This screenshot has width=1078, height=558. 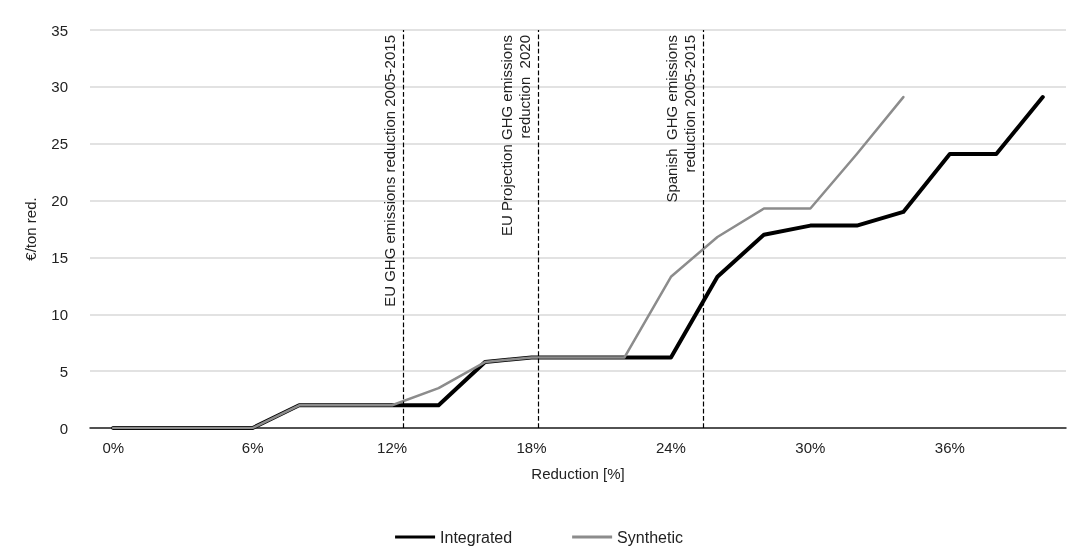 I want to click on y-tick-label: 20, so click(x=59, y=201).